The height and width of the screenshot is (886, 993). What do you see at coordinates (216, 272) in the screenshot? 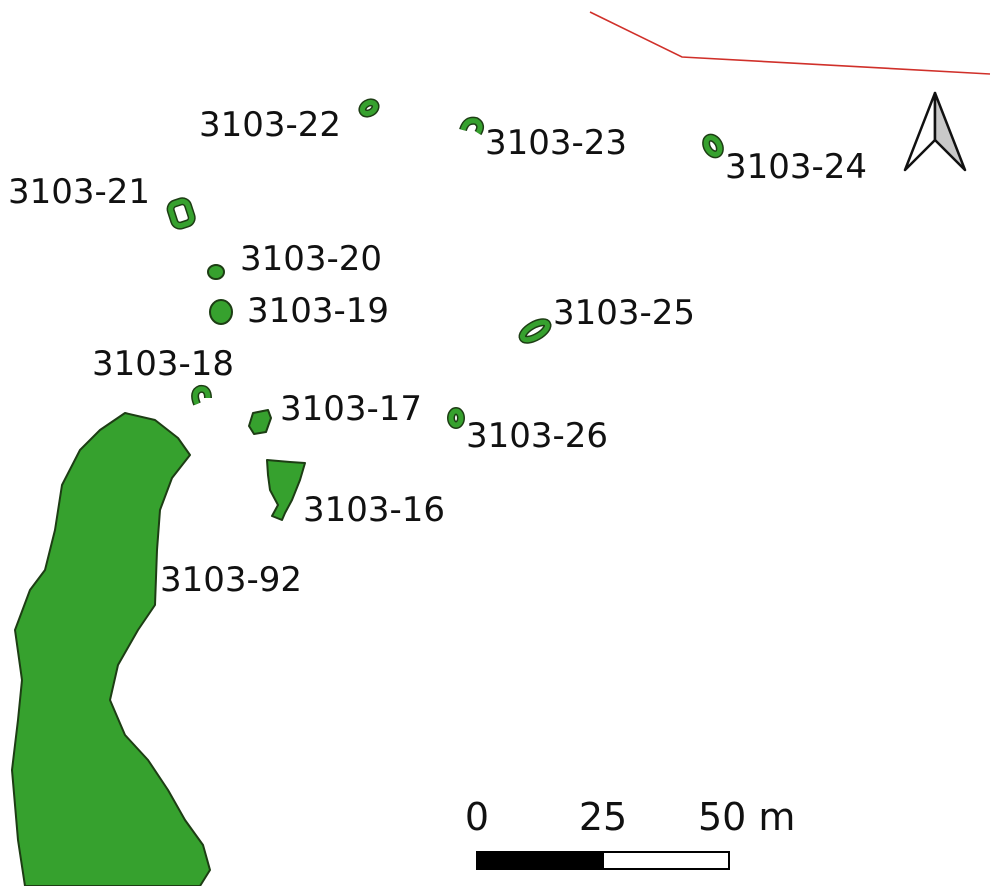
I see `feature-3103-20-polygon` at bounding box center [216, 272].